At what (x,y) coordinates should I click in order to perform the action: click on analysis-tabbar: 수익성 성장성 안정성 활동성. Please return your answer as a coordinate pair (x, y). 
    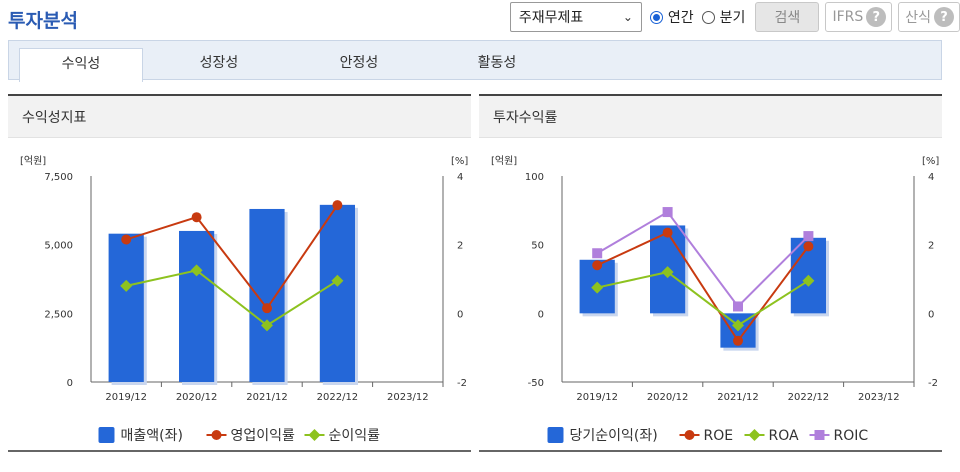
    Looking at the image, I should click on (475, 61).